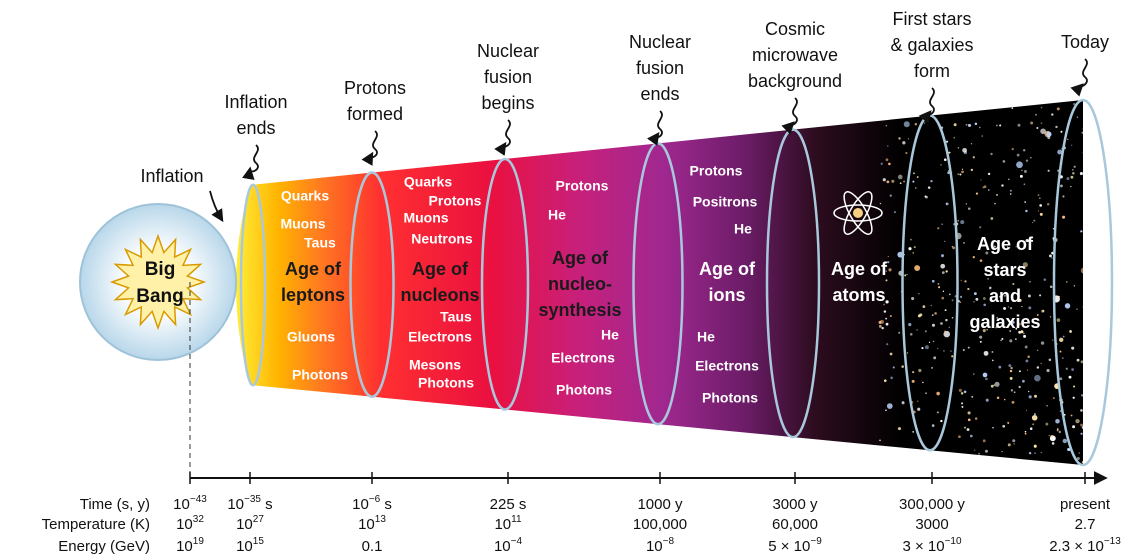  Describe the element at coordinates (669, 541) in the screenshot. I see `value-exponent: −8` at that location.